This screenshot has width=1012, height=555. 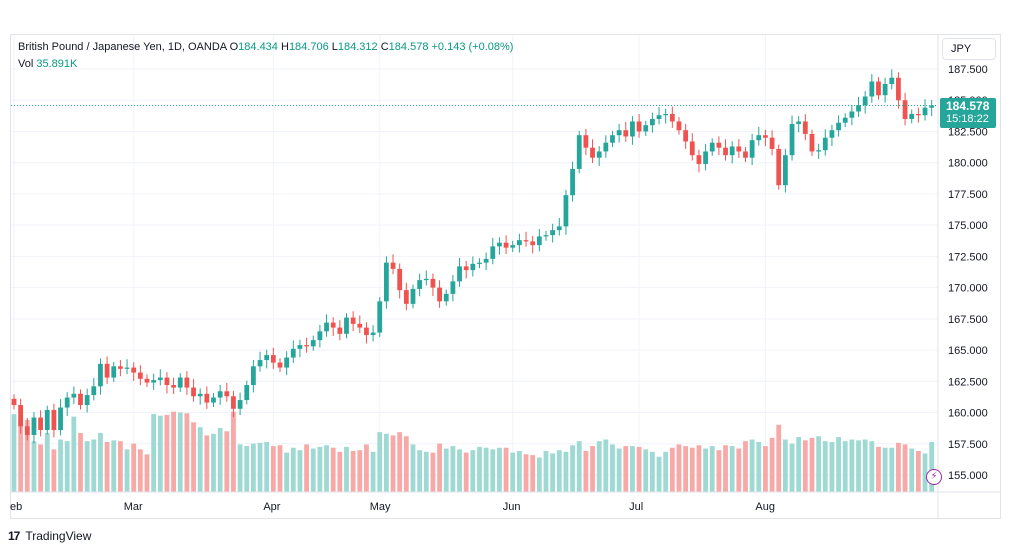 I want to click on x-tick-label: eb, so click(x=16, y=507).